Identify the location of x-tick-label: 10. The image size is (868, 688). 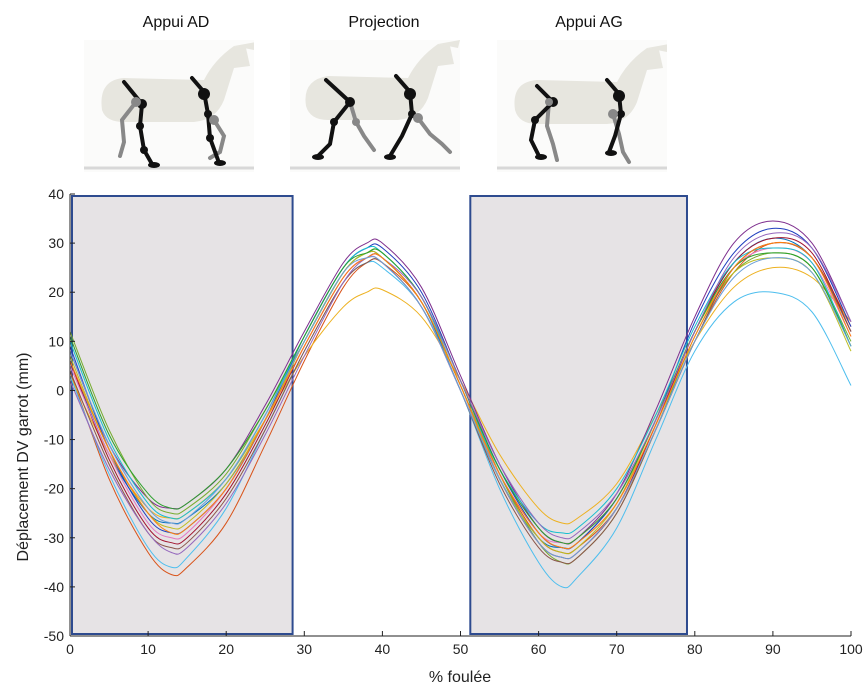
(148, 649).